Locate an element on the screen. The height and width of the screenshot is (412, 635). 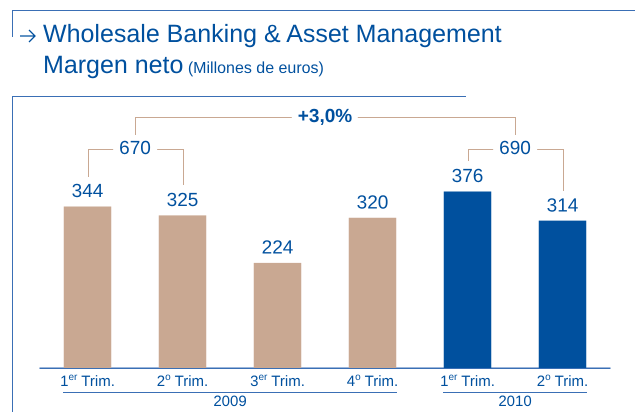
text: 690 is located at coordinates (515, 149).